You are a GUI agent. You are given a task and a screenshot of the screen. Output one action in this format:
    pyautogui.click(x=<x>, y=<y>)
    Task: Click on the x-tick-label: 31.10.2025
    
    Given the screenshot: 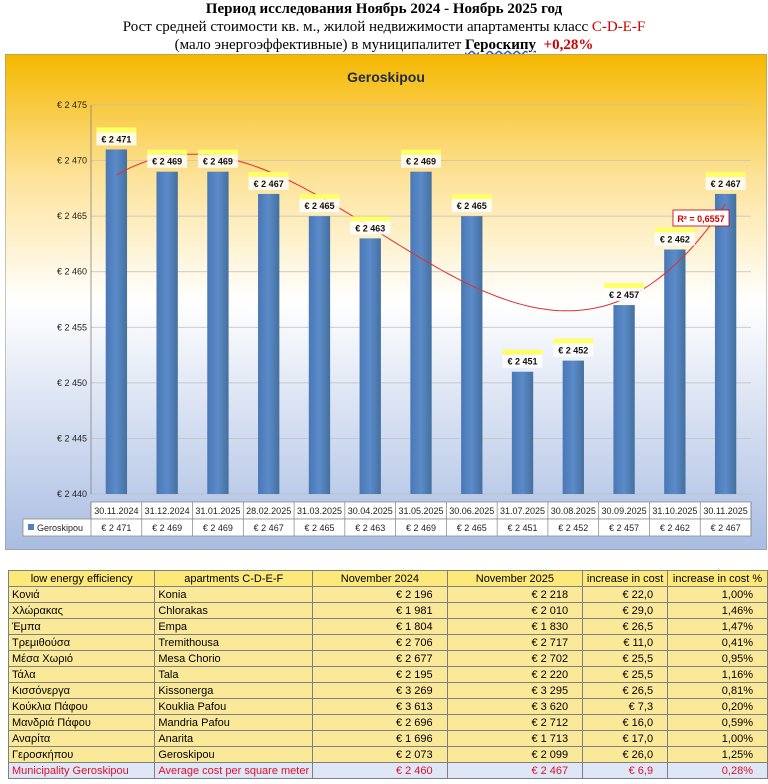 What is the action you would take?
    pyautogui.click(x=674, y=511)
    